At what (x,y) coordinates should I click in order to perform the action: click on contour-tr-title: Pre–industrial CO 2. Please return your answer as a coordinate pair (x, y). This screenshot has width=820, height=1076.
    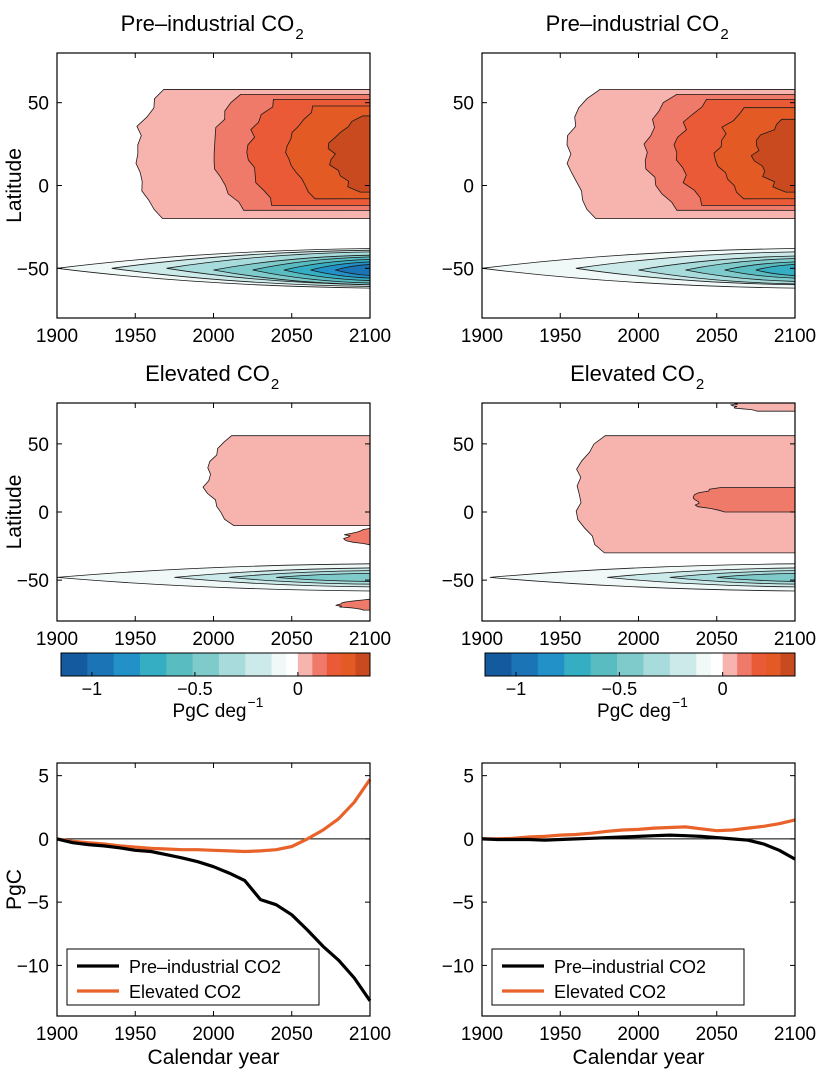
    Looking at the image, I should click on (637, 27).